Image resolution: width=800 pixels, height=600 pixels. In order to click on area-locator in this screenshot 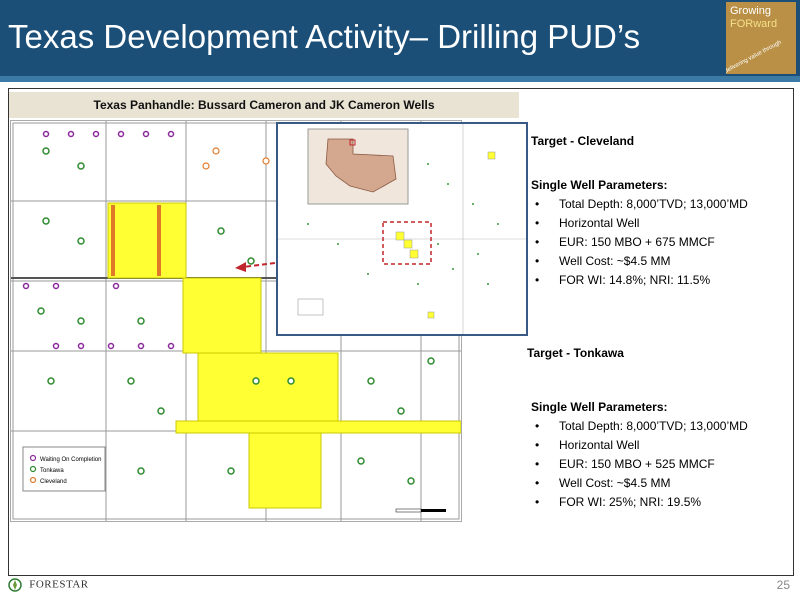, I will do `click(352, 142)`.